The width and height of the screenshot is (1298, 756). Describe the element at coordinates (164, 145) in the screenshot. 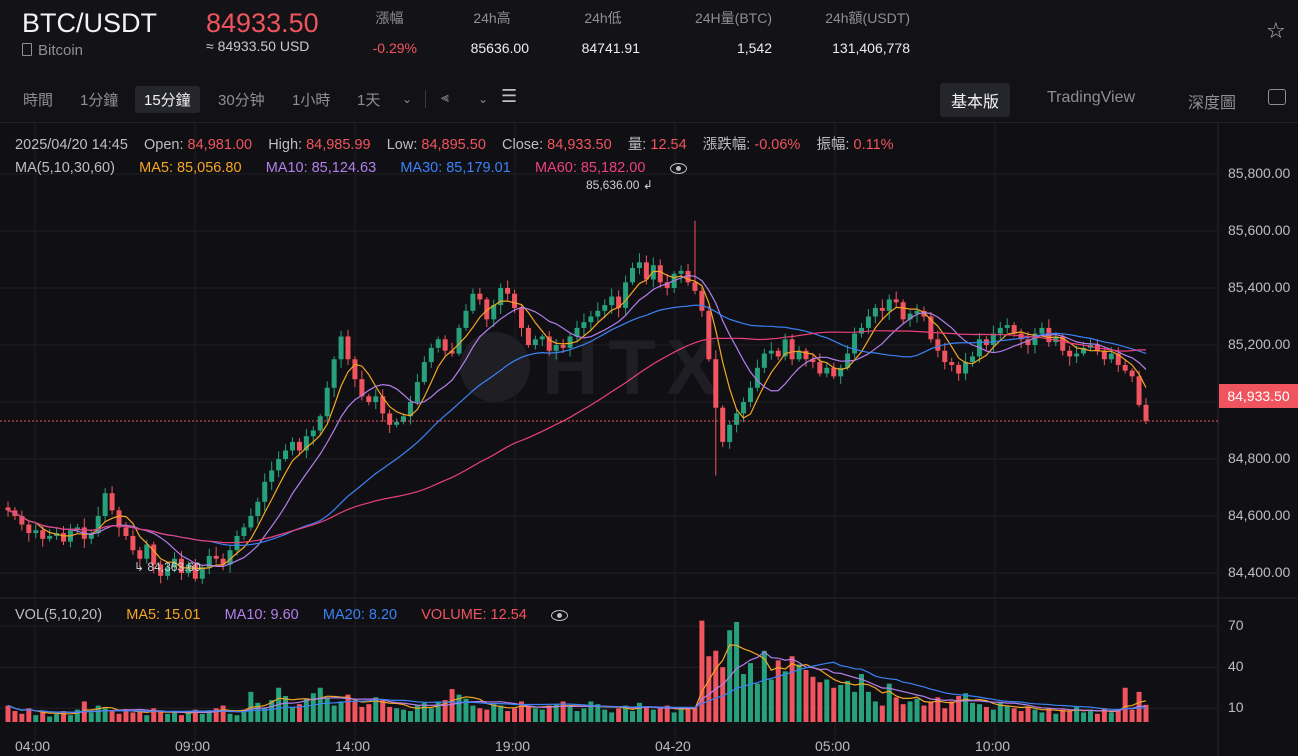

I see `open-label: Open:` at that location.